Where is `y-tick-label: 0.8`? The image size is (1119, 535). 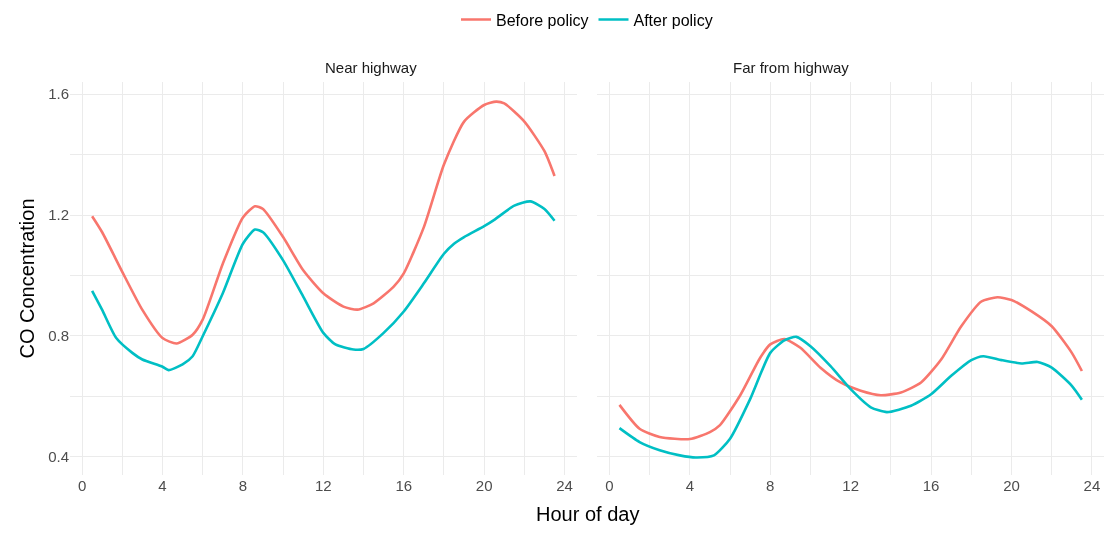
y-tick-label: 0.8 is located at coordinates (58, 336).